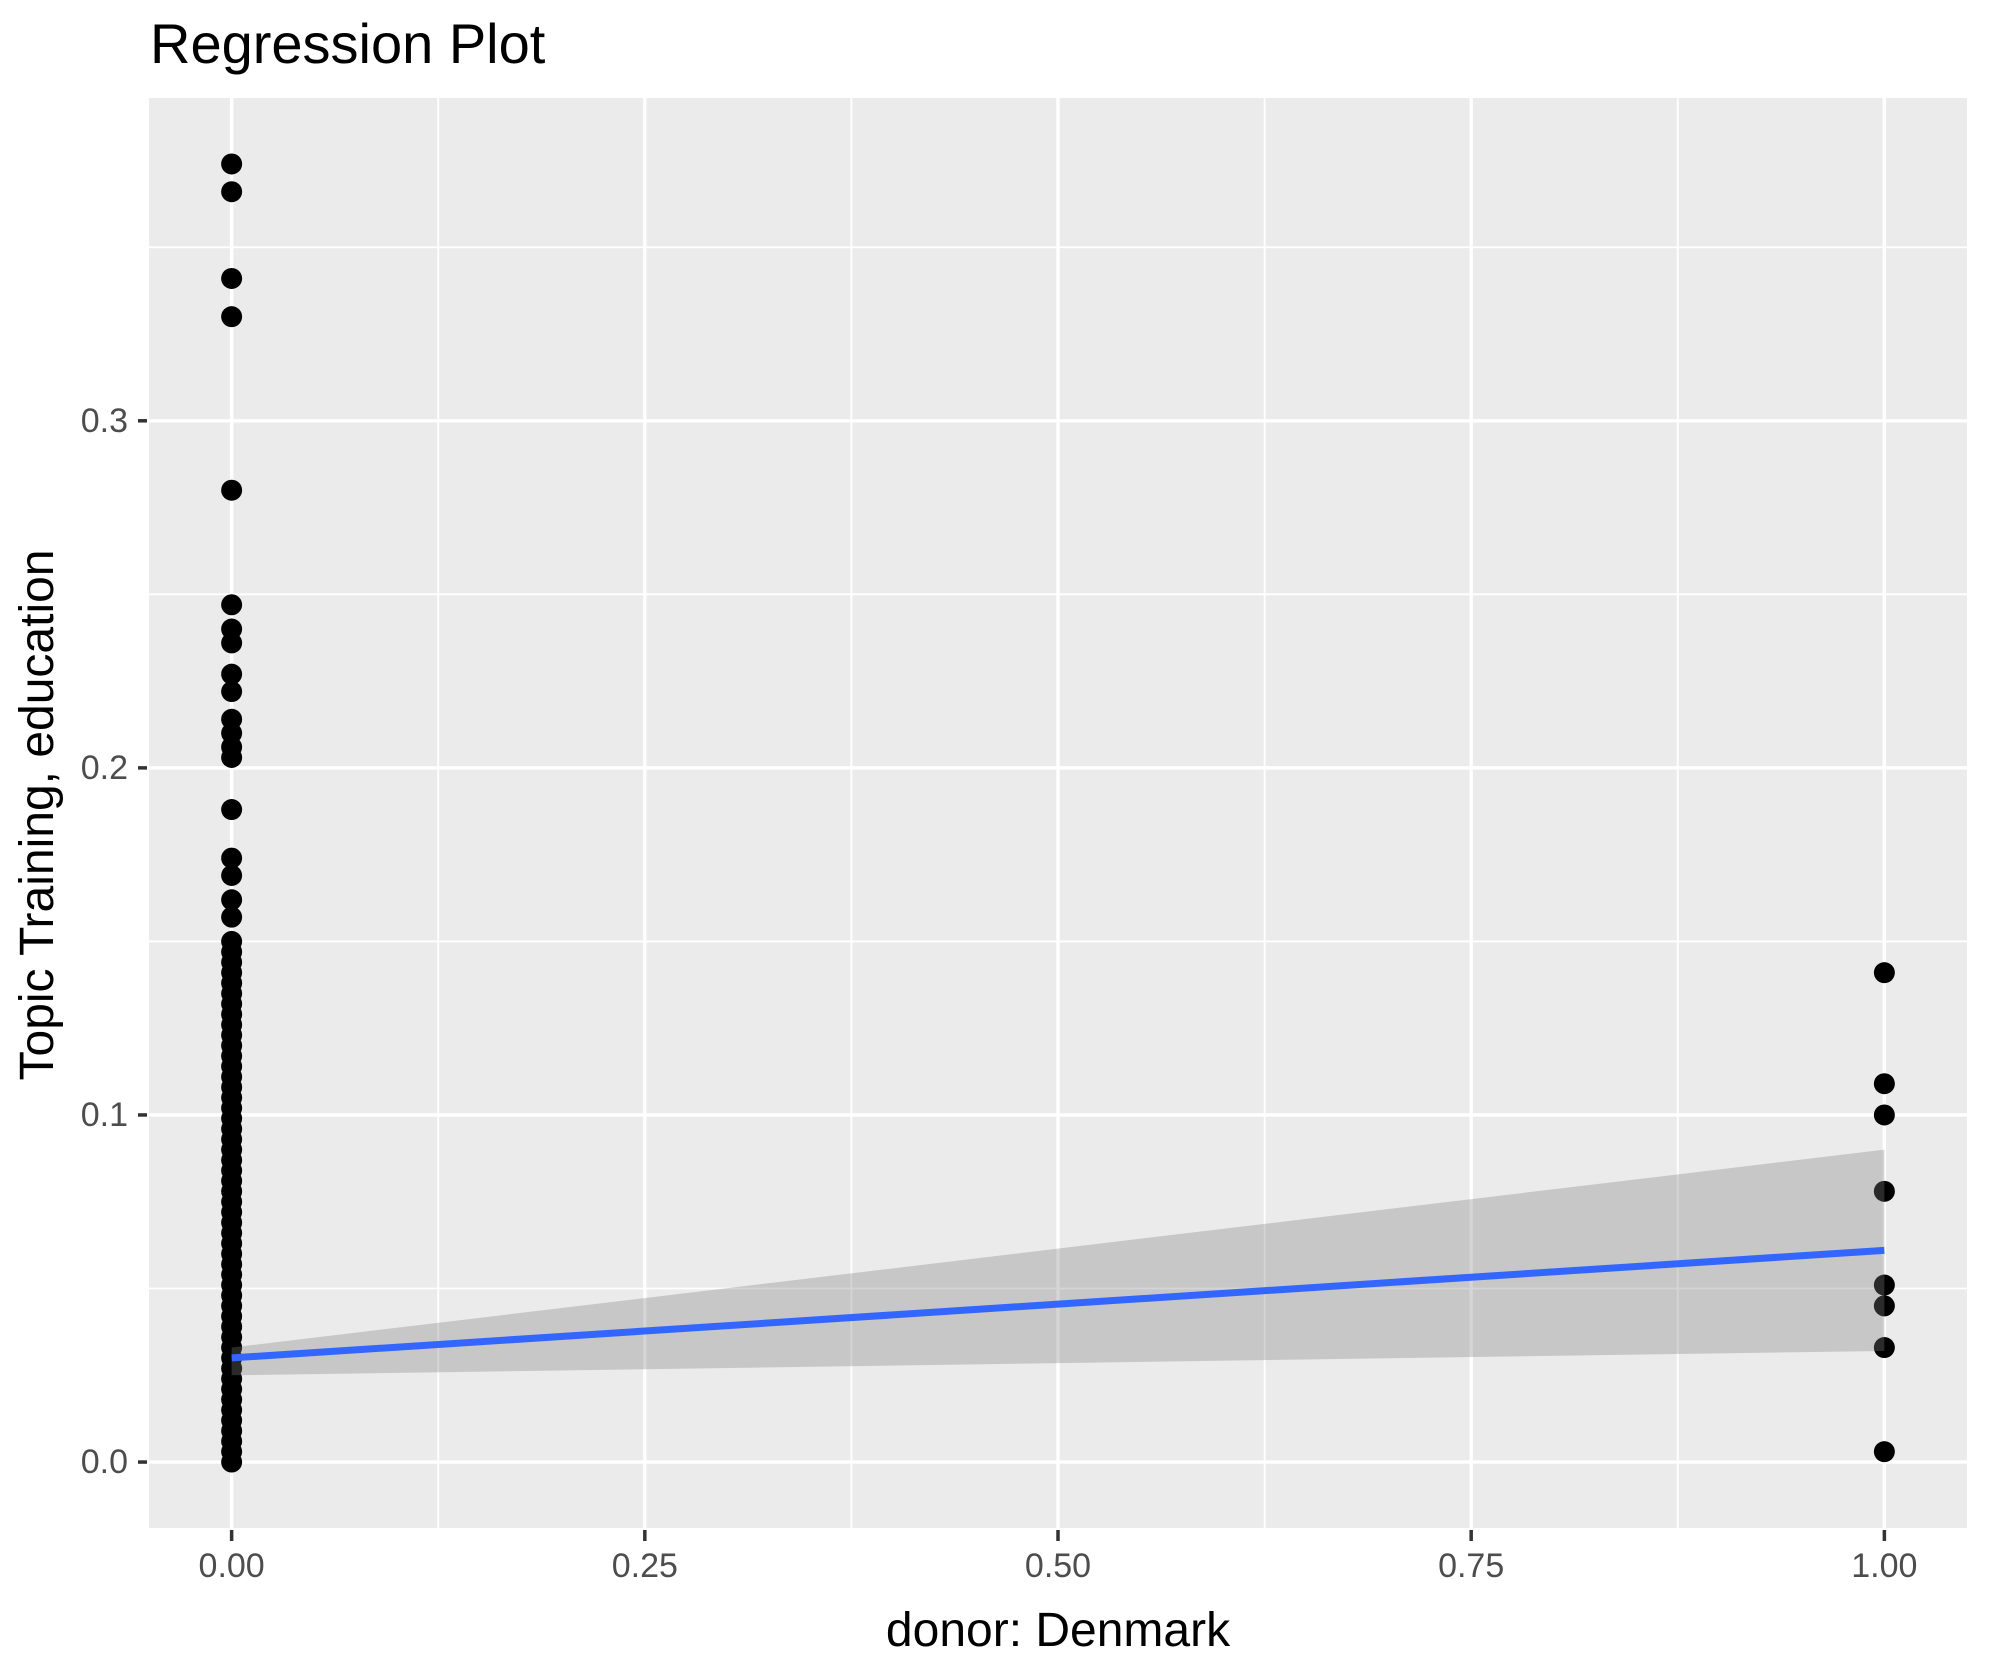  I want to click on x-tick-label: 0.25, so click(644, 1566).